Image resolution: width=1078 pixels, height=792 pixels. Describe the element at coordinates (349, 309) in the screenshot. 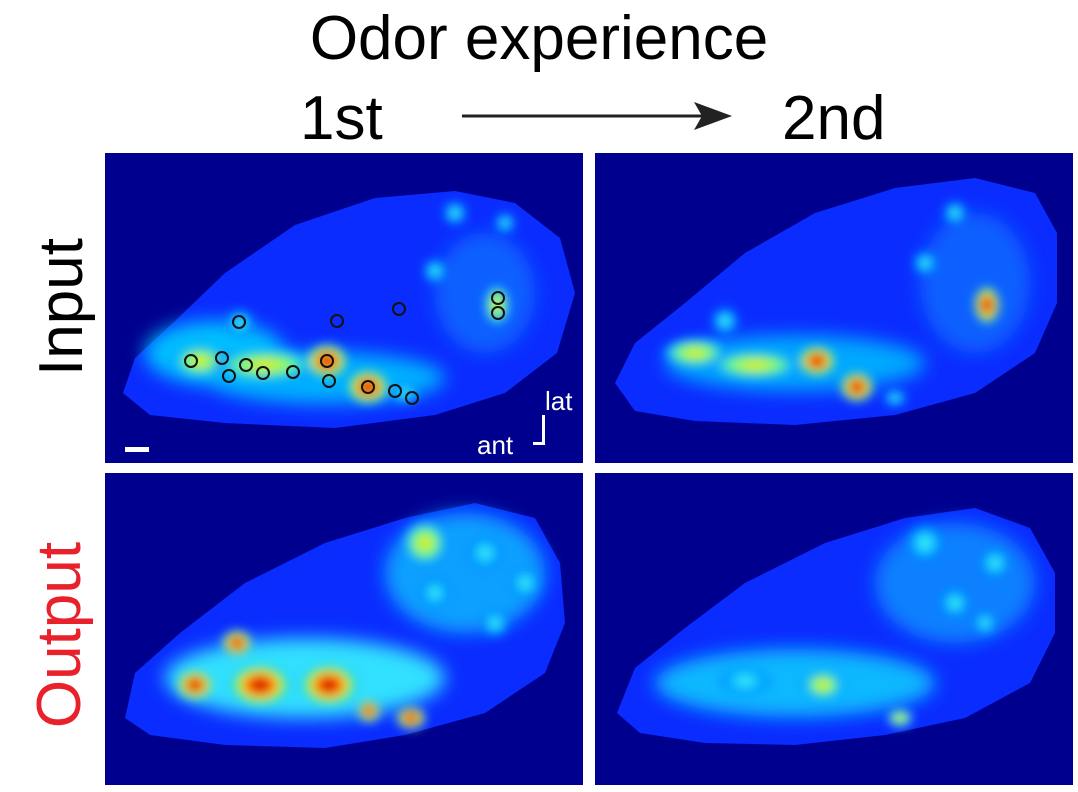

I see `lobe-heatmap-input-first` at that location.